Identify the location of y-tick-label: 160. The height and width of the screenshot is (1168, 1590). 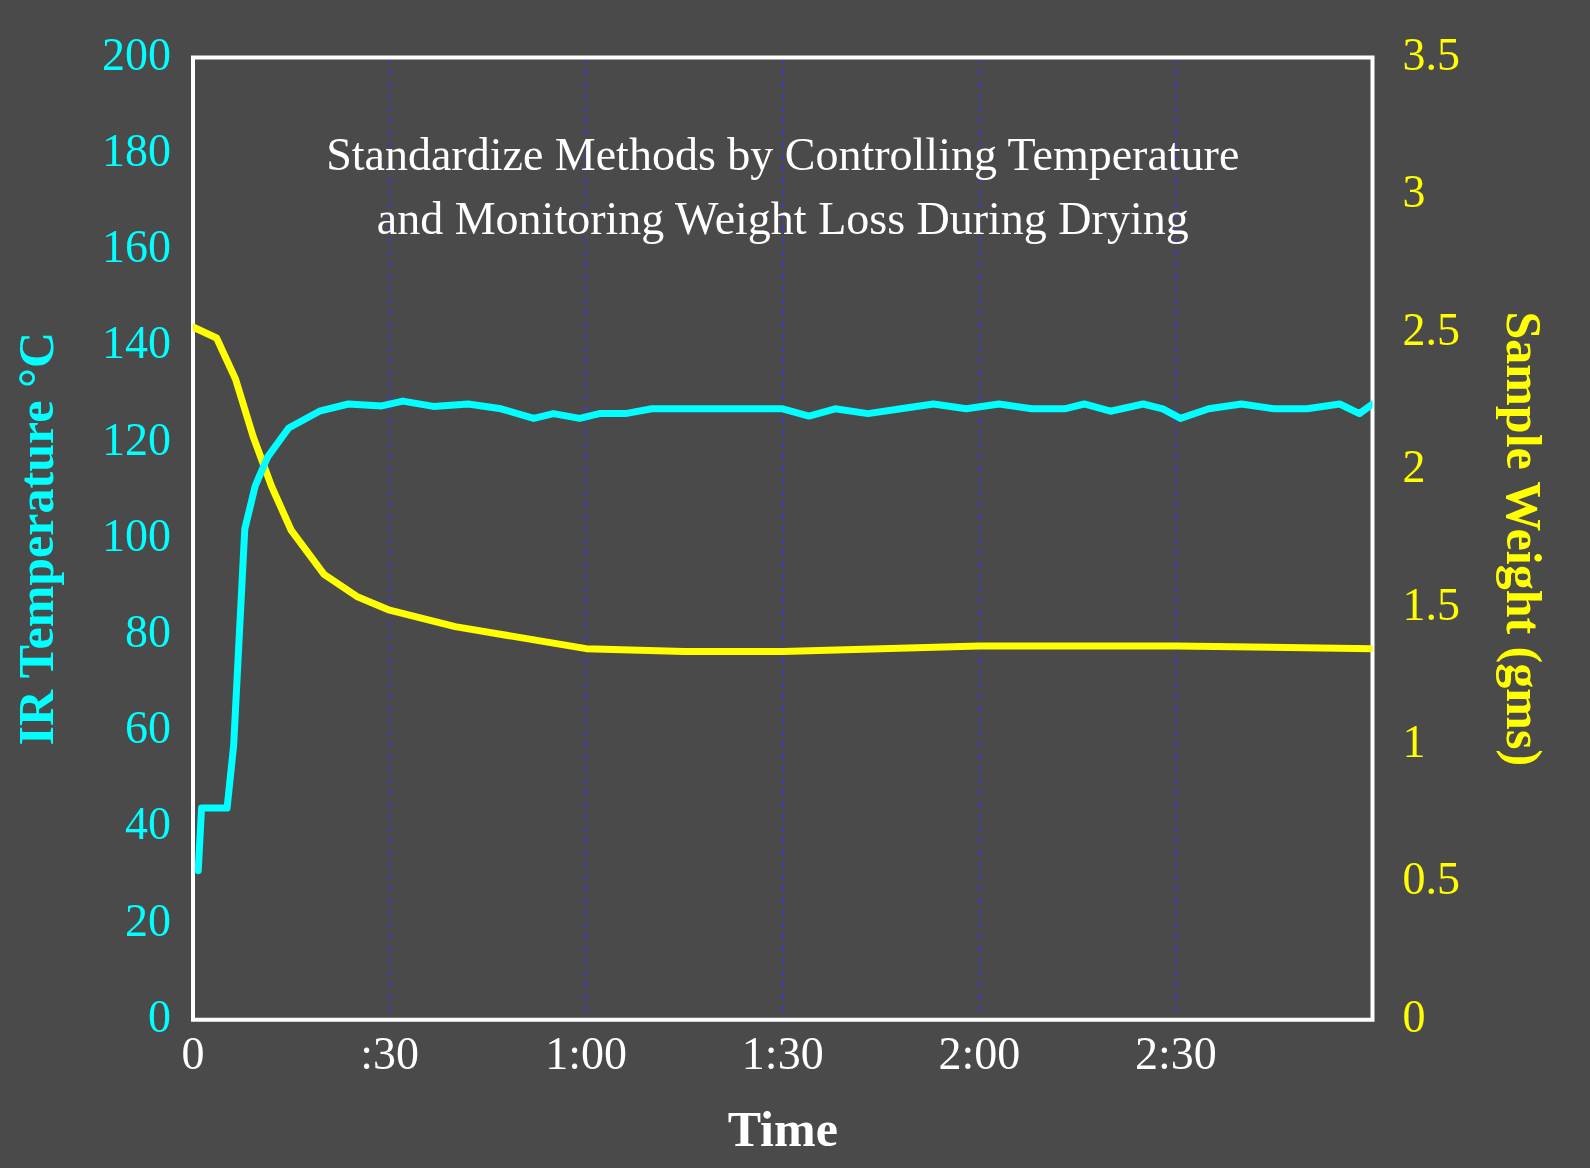
(136, 247).